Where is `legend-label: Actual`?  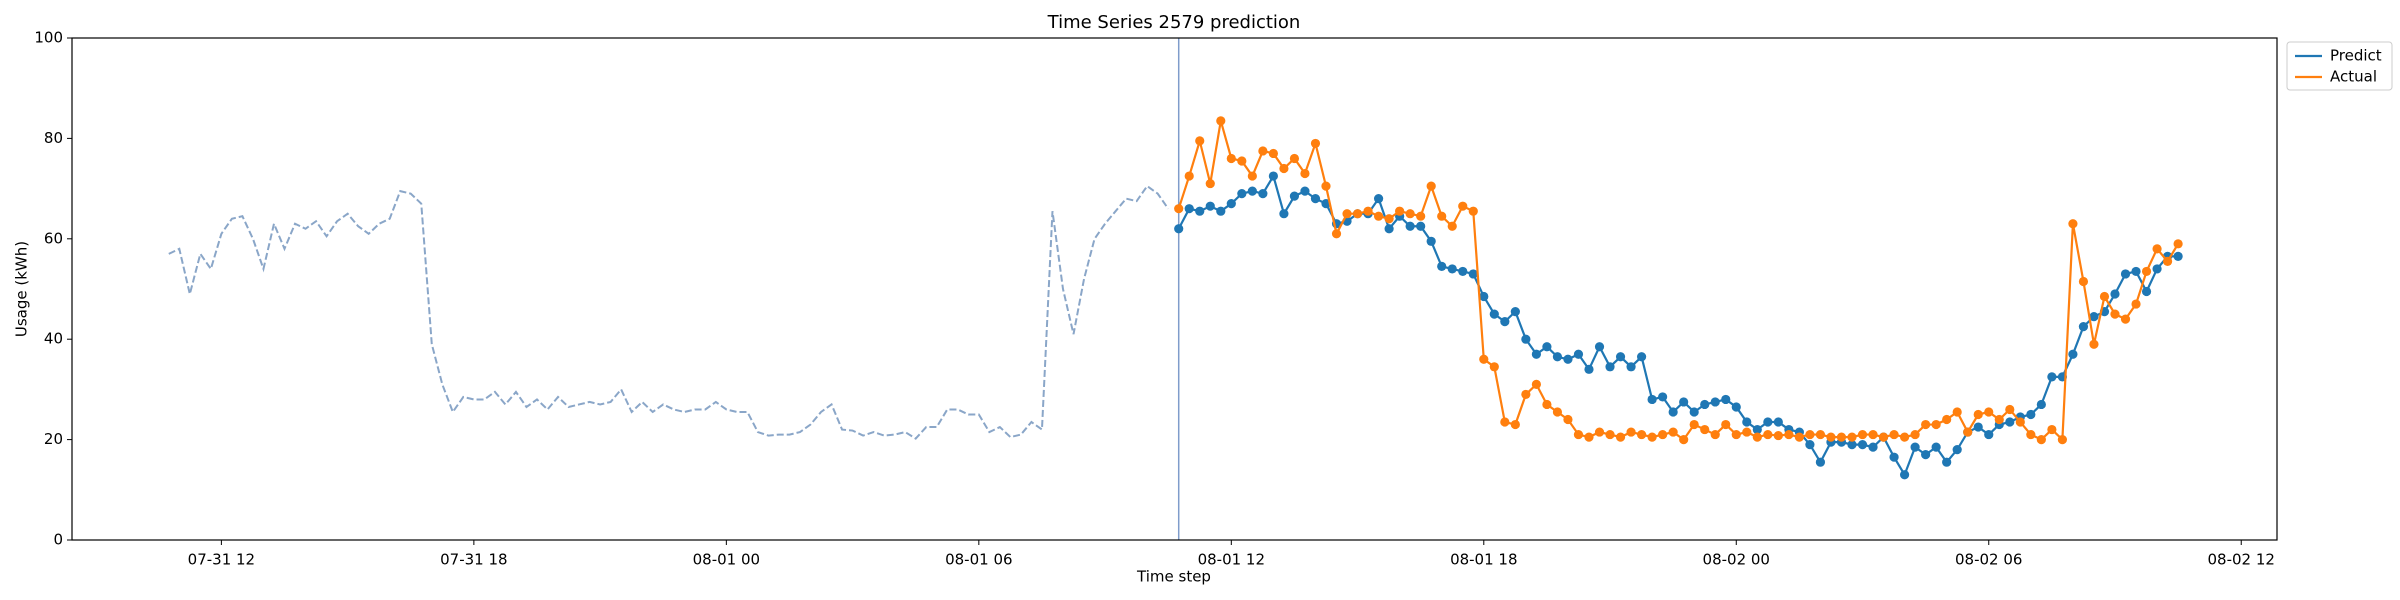 legend-label: Actual is located at coordinates (2353, 77).